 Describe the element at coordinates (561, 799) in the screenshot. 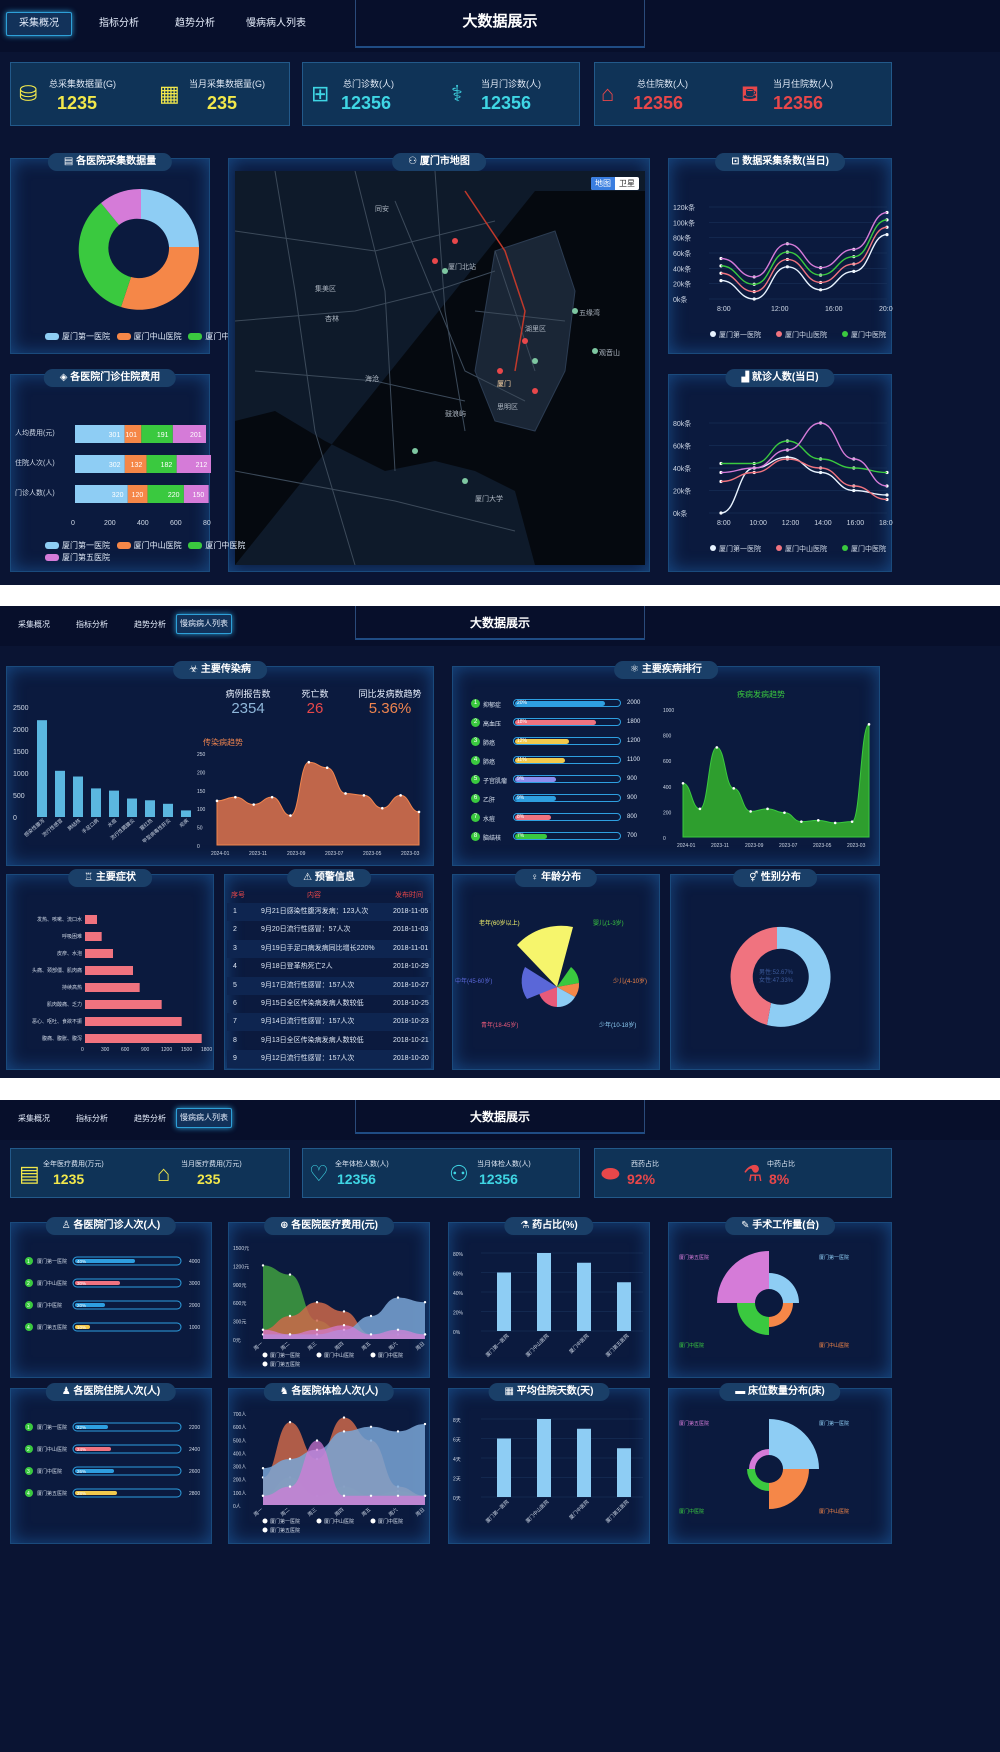

I see `list-item: 6 乙肝 9% 900` at that location.